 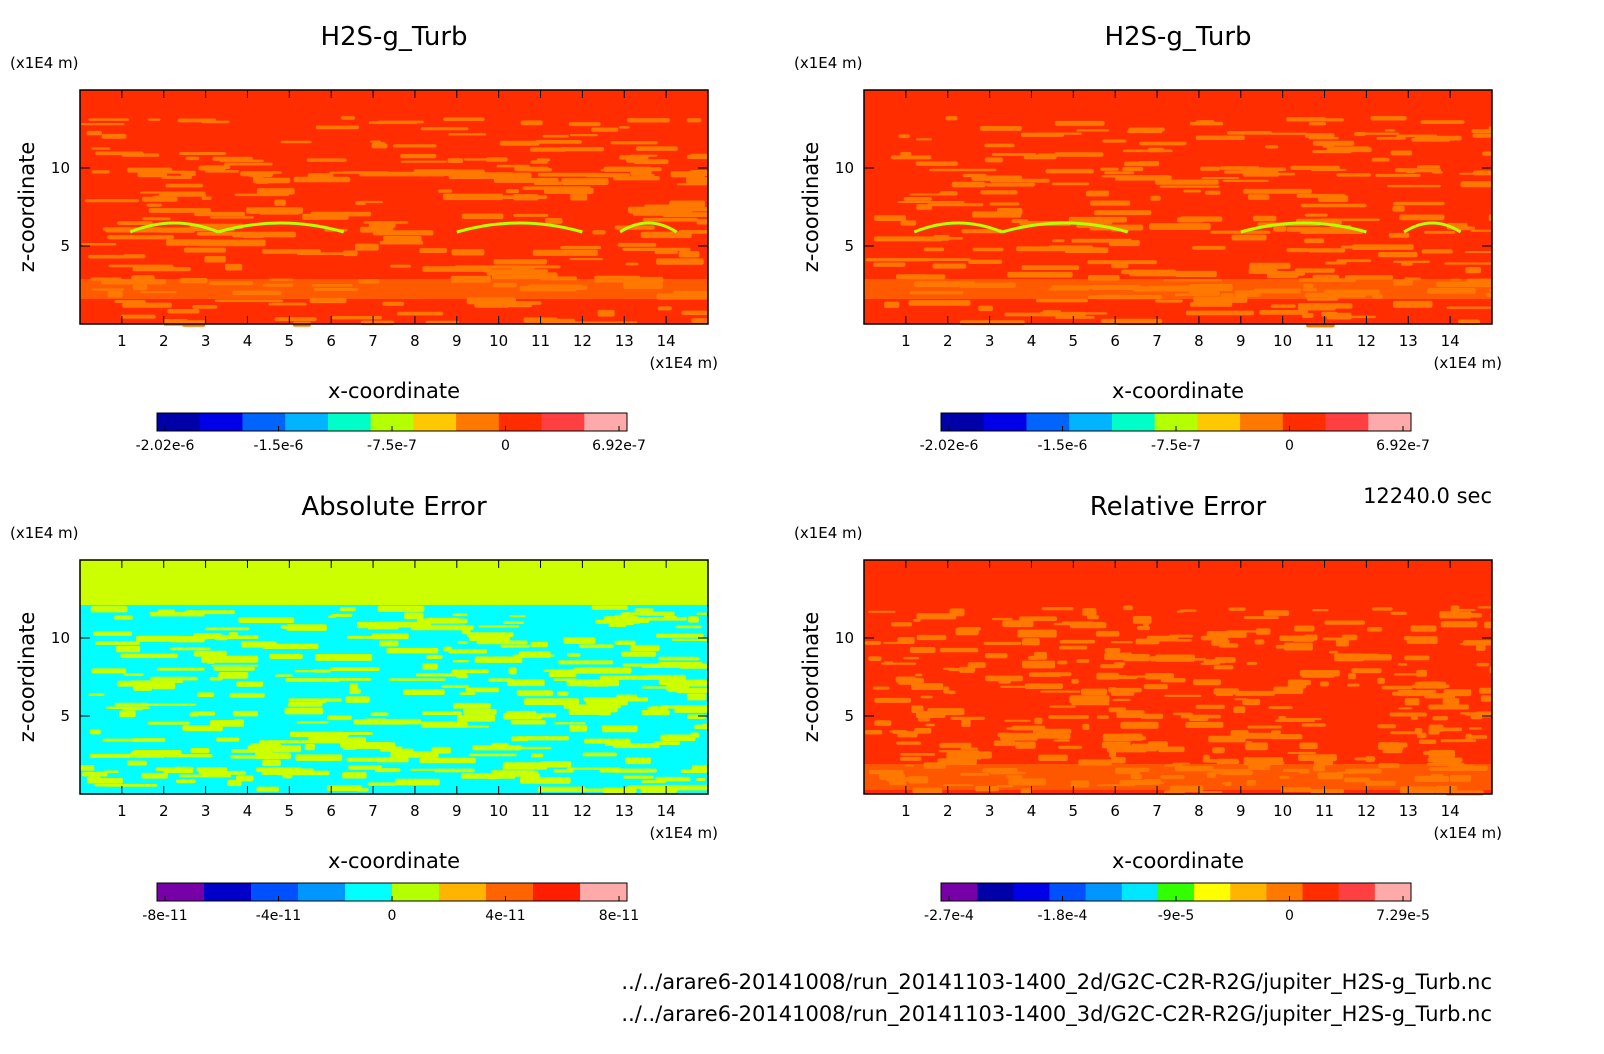 I want to click on y-axis-label: z-coordinate, so click(x=27, y=677).